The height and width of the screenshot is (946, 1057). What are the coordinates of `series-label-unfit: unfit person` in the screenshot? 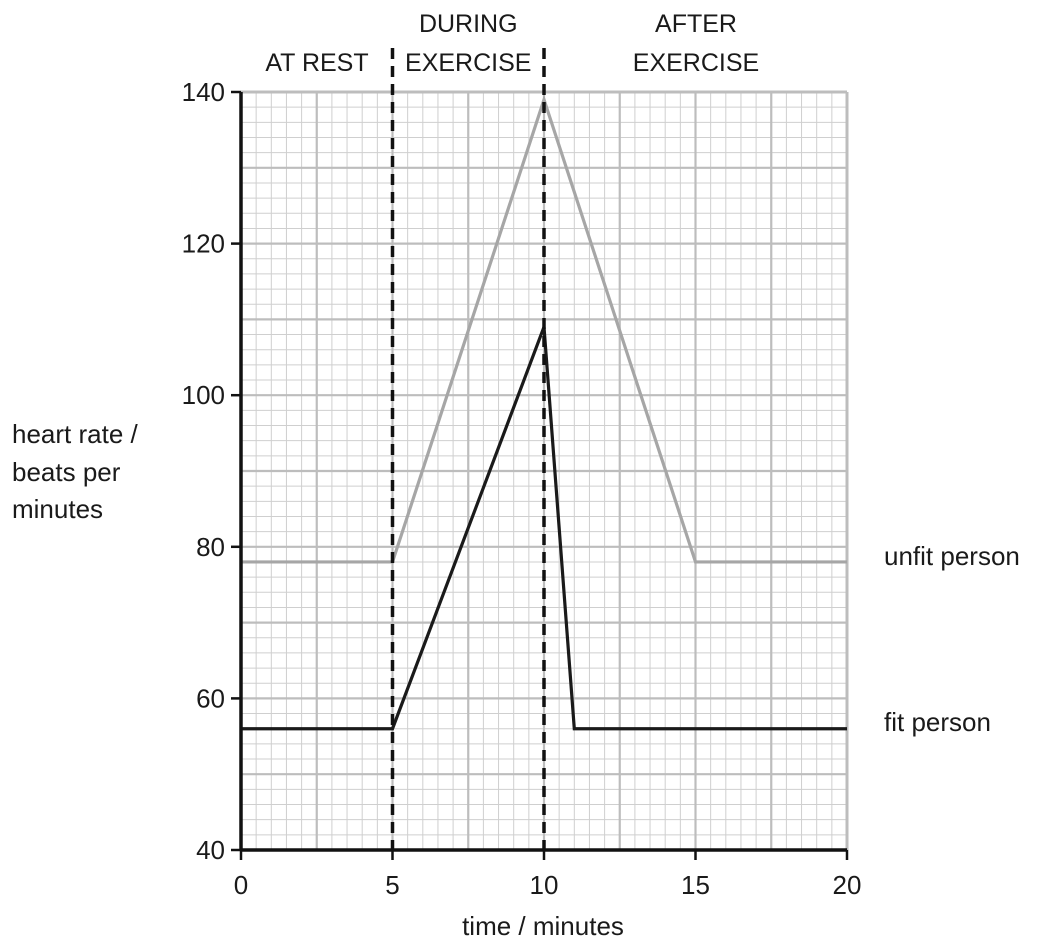 It's located at (952, 556).